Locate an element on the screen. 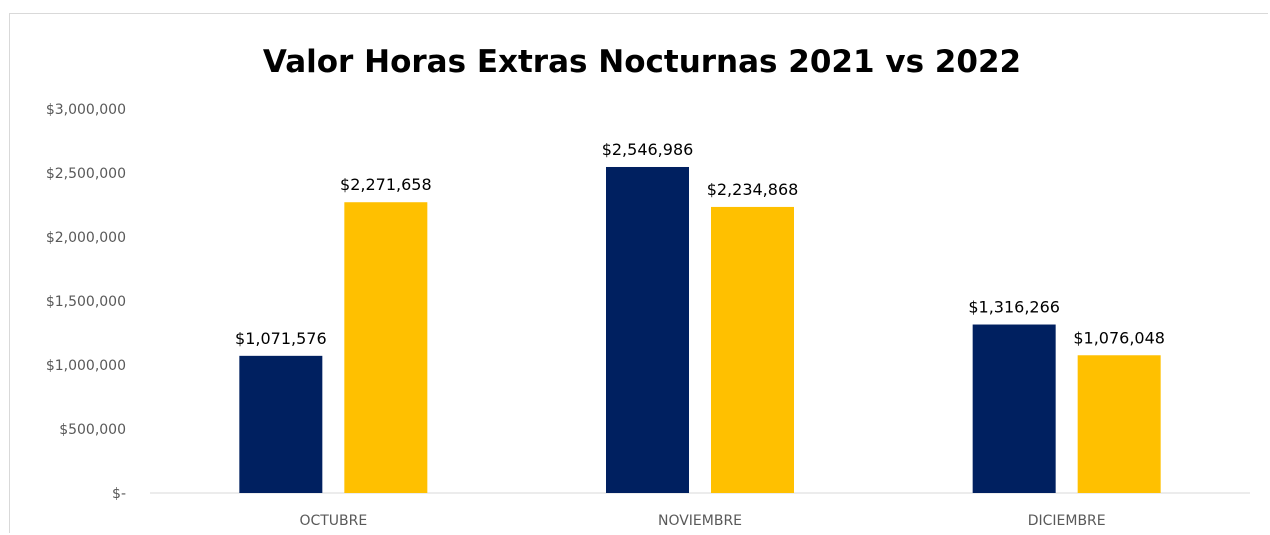  x-axis-categories: OCTUBRE NOVIEMBRE DICIEMBRE is located at coordinates (702, 521).